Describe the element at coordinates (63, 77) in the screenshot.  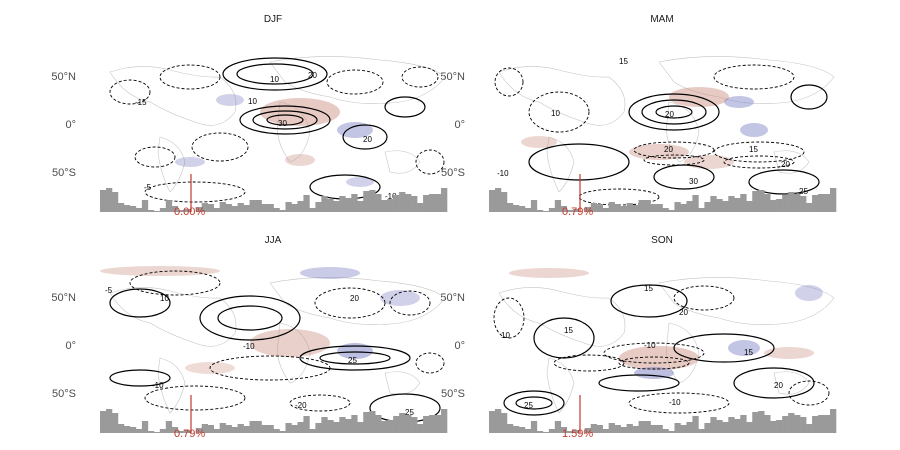
I see `lat-label-50n-top-left: 50°N` at that location.